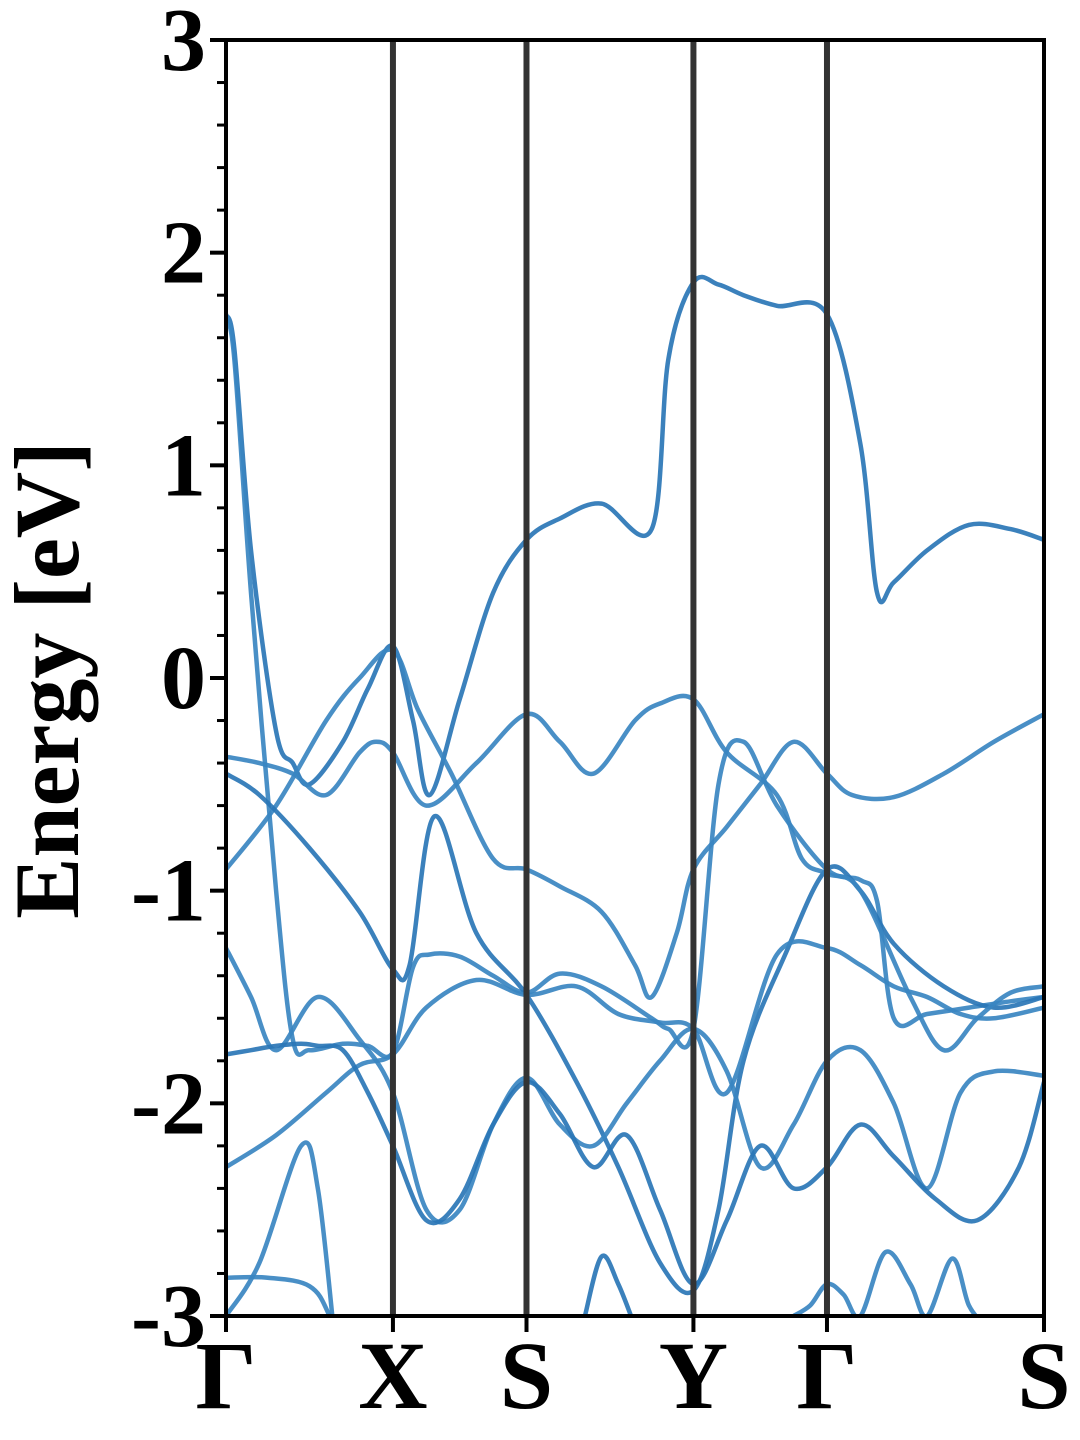  What do you see at coordinates (183, 253) in the screenshot?
I see `y-tick-label: 2` at bounding box center [183, 253].